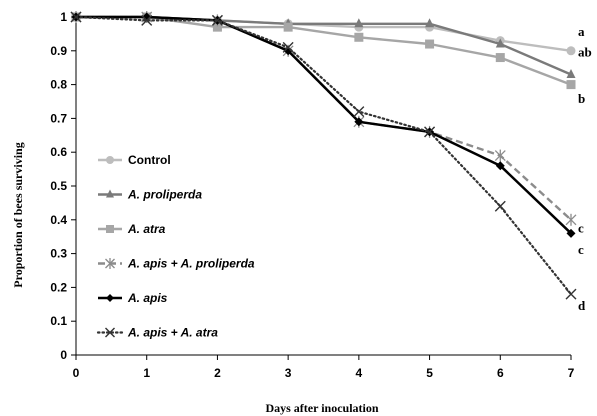 The width and height of the screenshot is (597, 416). I want to click on legend-entry: A. apis, so click(133, 298).